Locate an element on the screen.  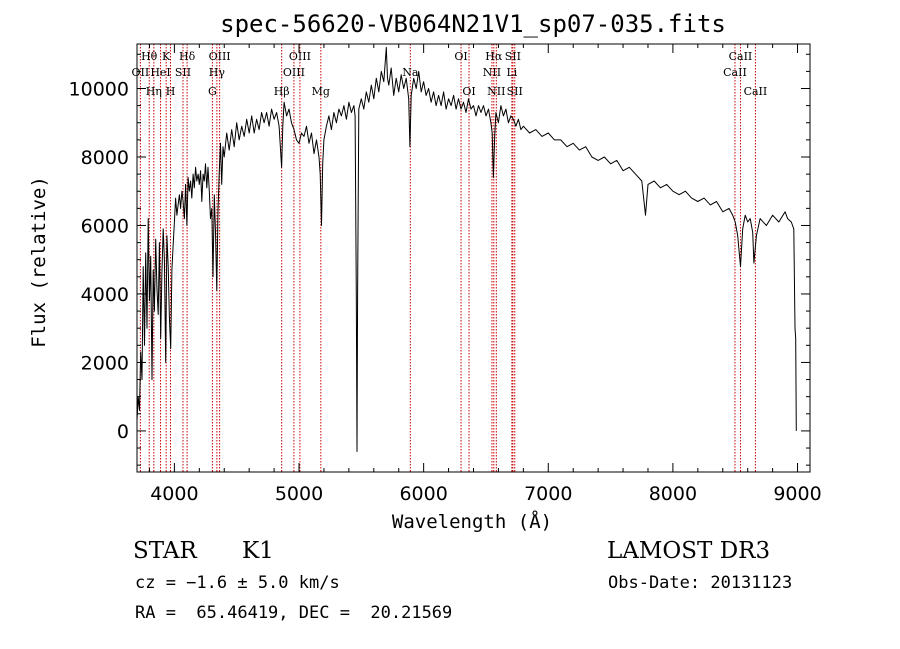
spectral-line-label: Li is located at coordinates (511, 72).